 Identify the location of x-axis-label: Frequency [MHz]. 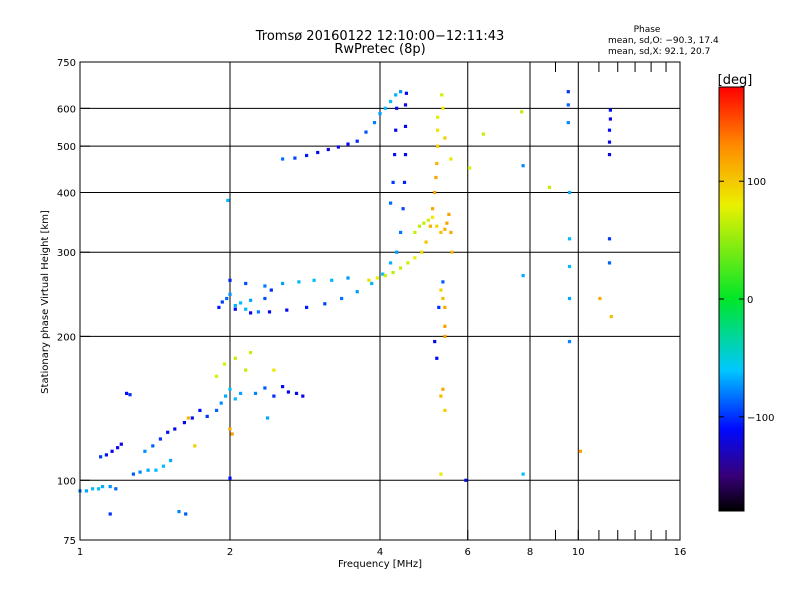
(380, 564).